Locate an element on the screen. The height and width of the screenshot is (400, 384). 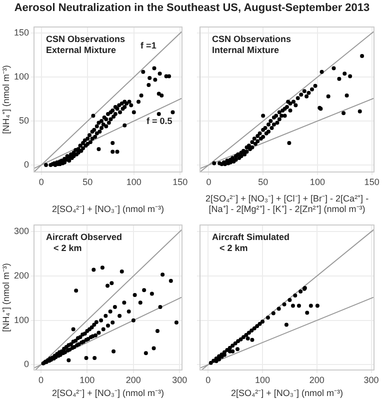
y-tick-label: 150 is located at coordinates (21, 33).